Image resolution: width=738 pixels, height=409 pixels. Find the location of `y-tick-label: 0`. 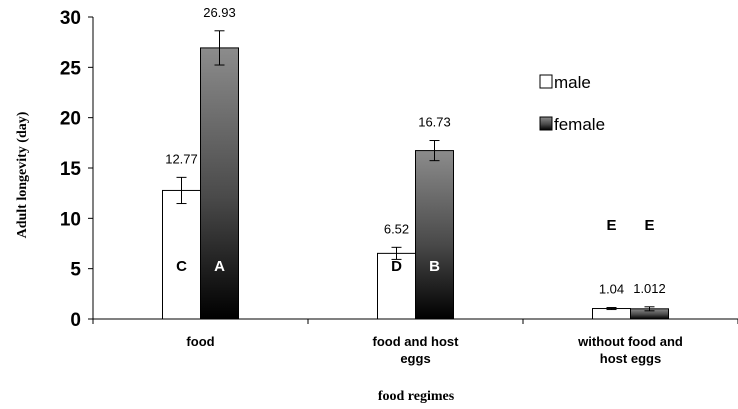

y-tick-label: 0 is located at coordinates (75, 320).